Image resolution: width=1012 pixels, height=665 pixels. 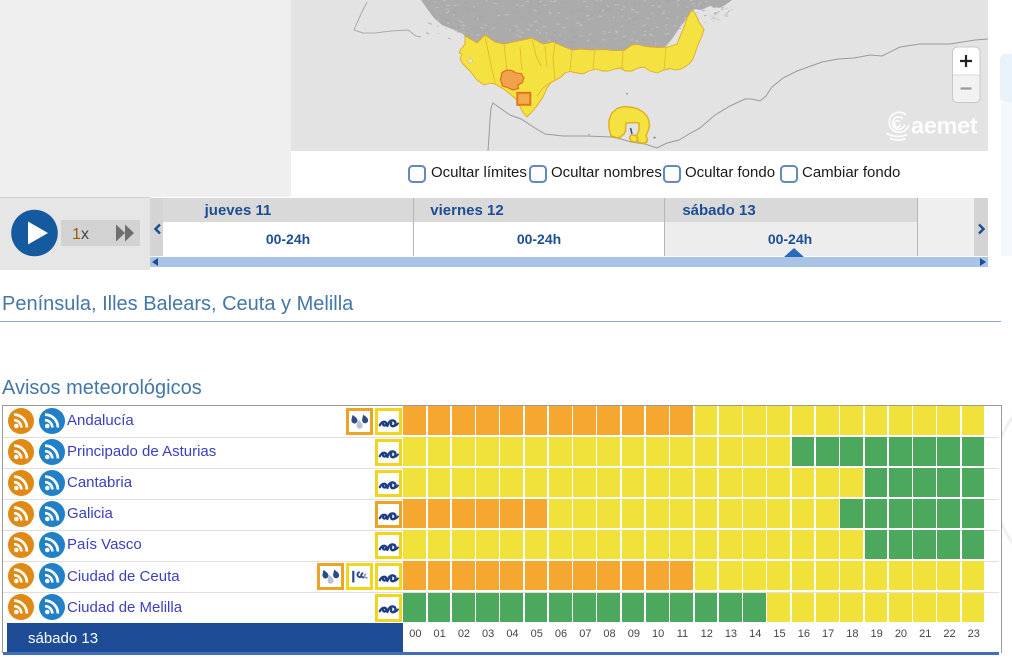 What do you see at coordinates (76, 234) in the screenshot?
I see `svg-text: 1` at bounding box center [76, 234].